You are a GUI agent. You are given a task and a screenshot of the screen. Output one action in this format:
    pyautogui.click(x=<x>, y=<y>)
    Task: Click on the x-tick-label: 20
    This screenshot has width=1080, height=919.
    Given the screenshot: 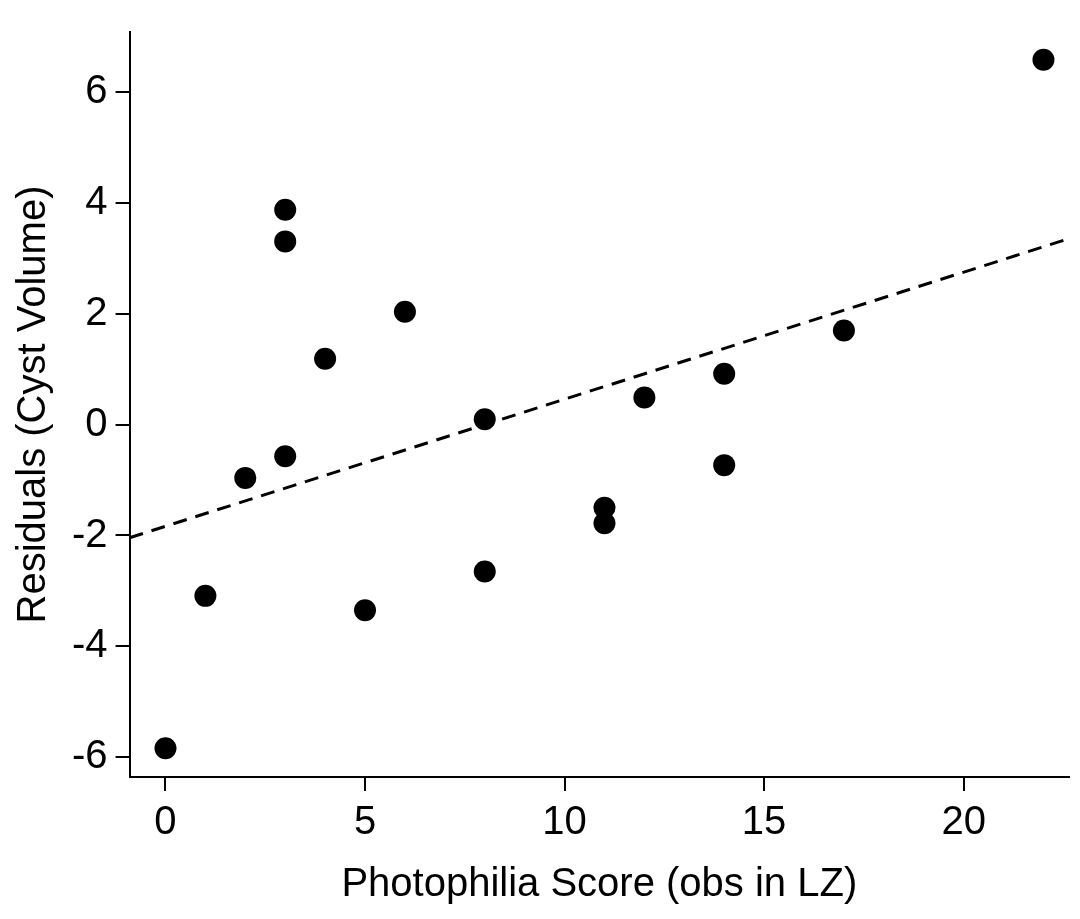 What is the action you would take?
    pyautogui.click(x=963, y=820)
    